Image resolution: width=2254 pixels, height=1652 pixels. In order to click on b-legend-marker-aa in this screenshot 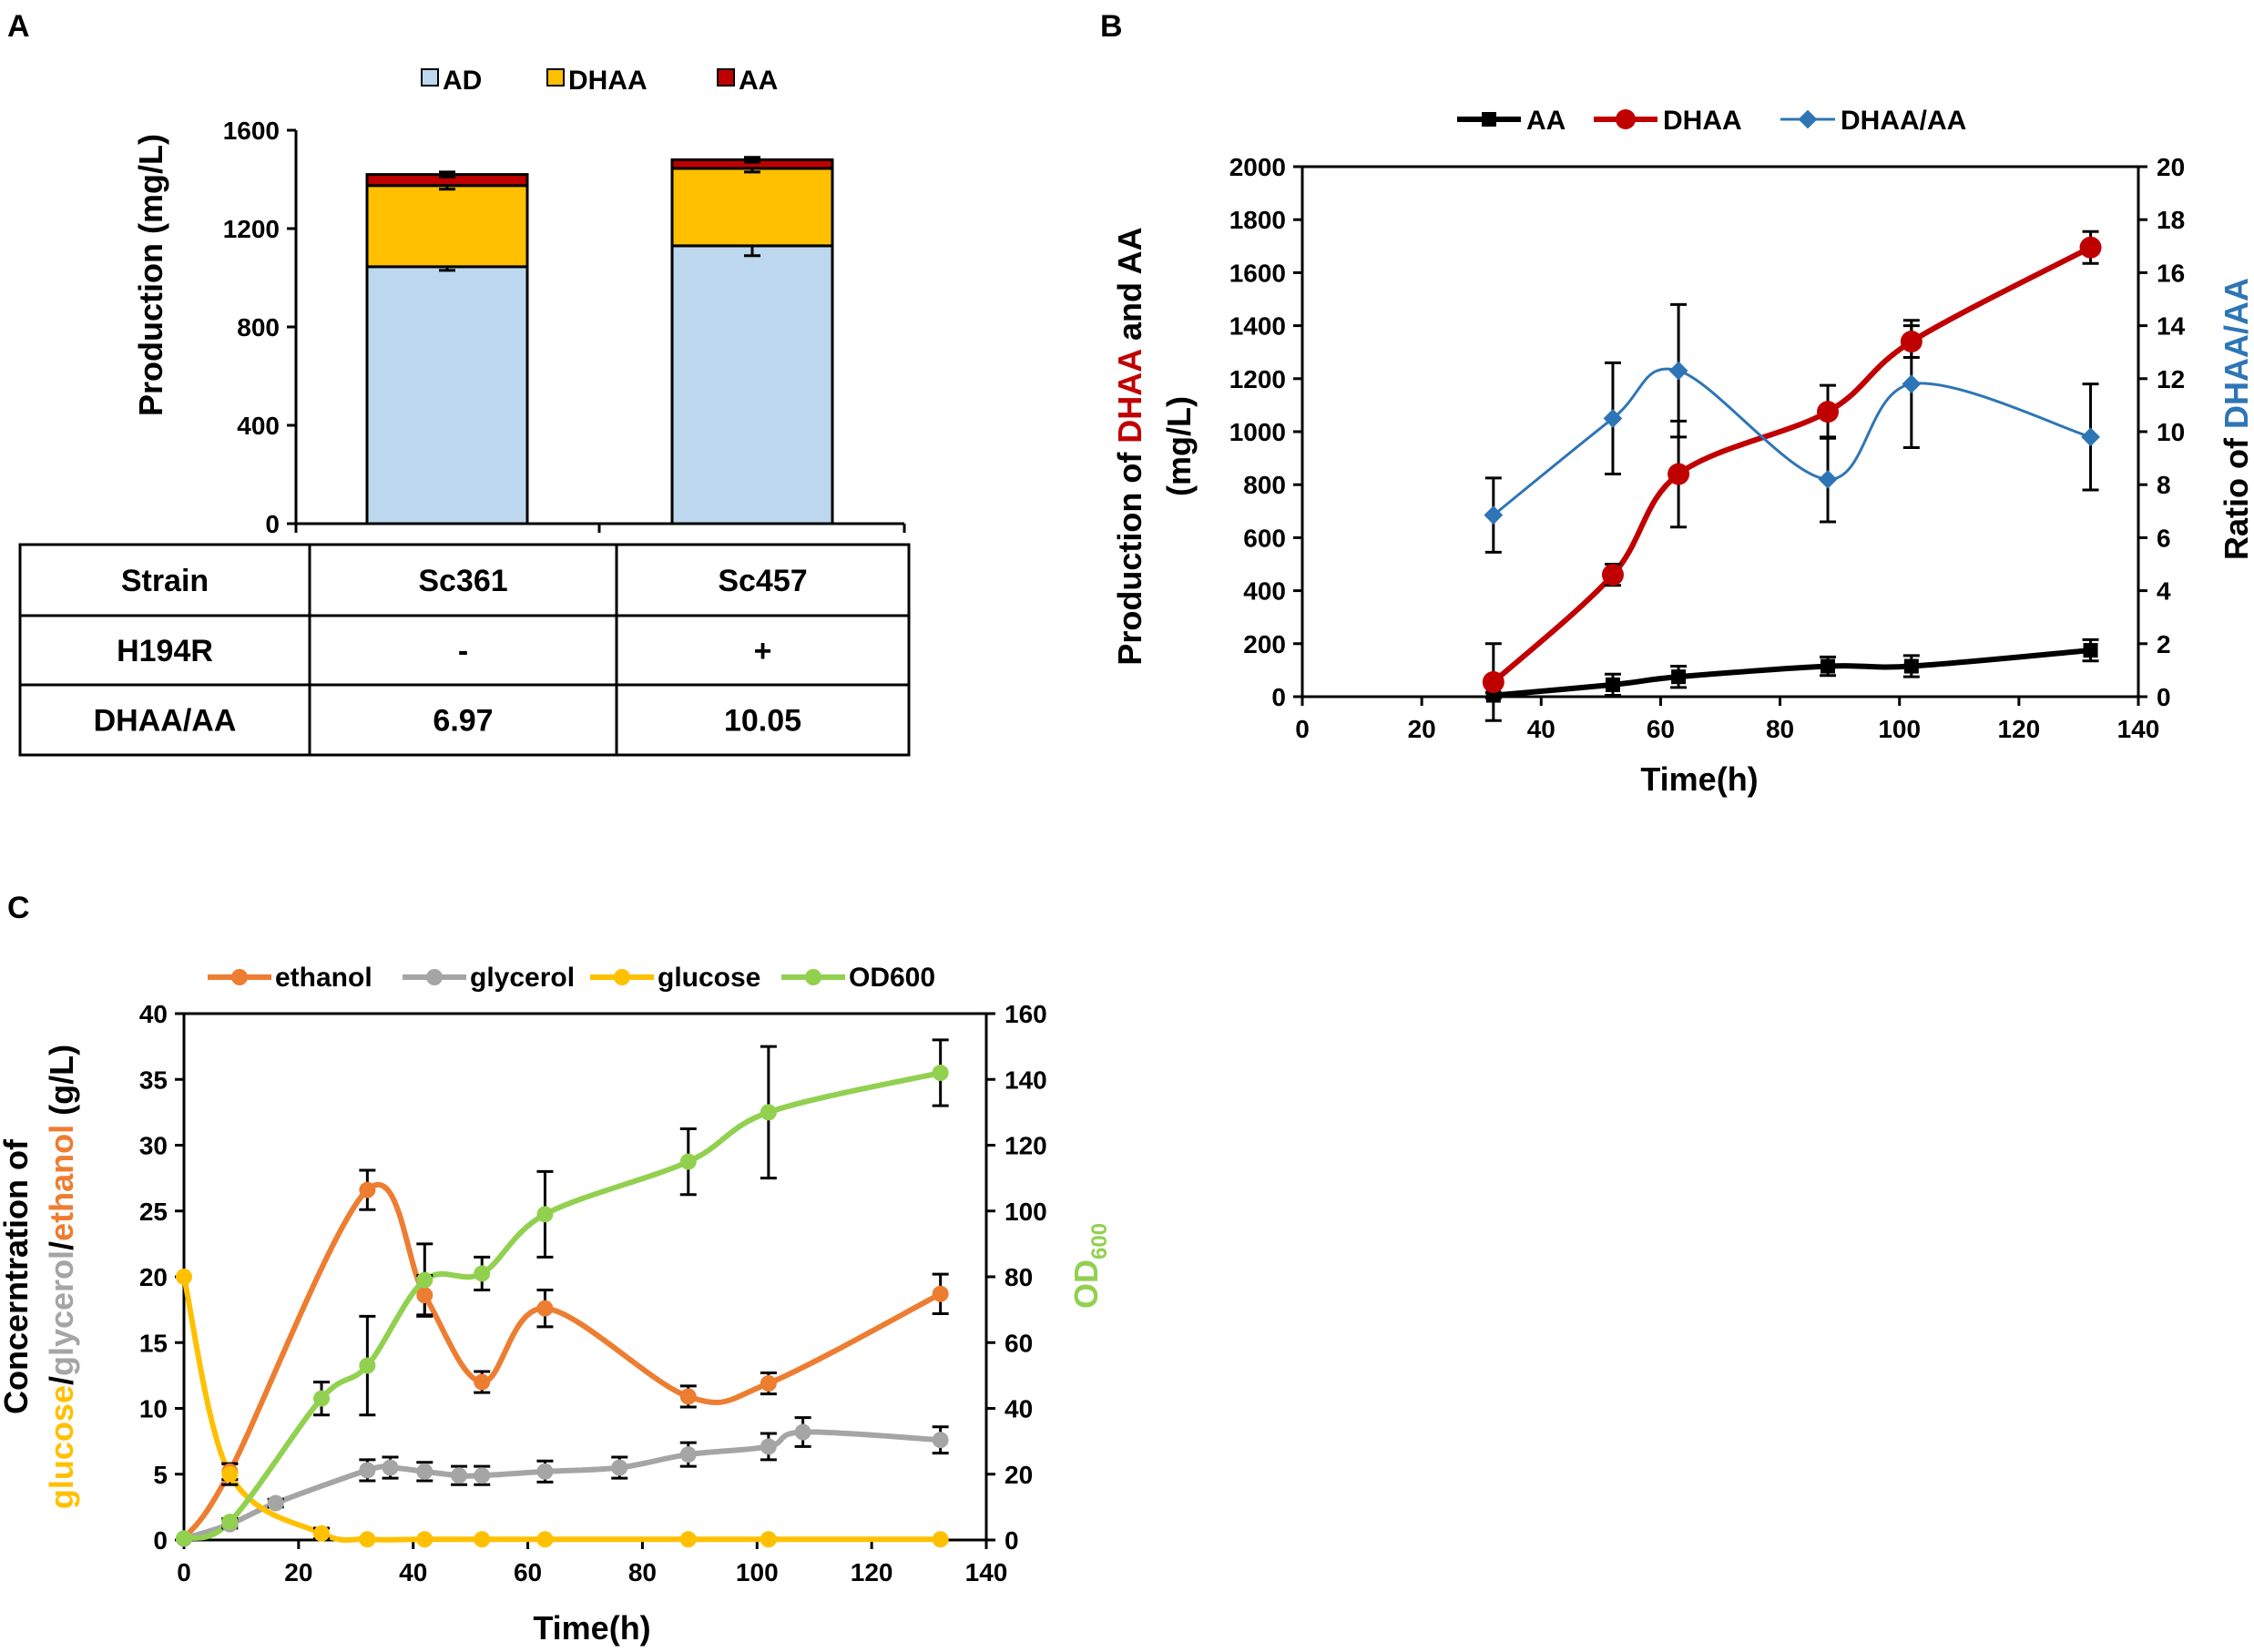, I will do `click(1489, 119)`.